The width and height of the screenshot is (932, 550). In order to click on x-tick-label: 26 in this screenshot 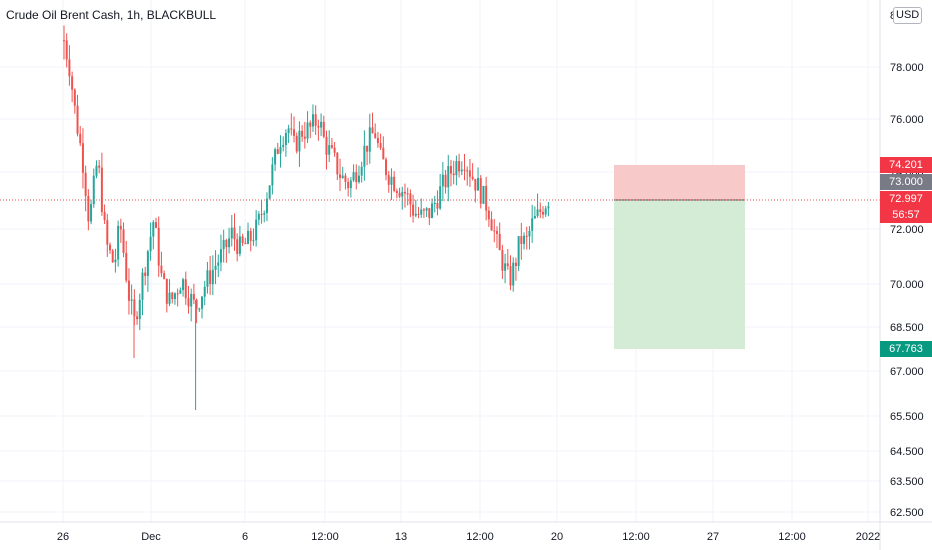, I will do `click(63, 537)`.